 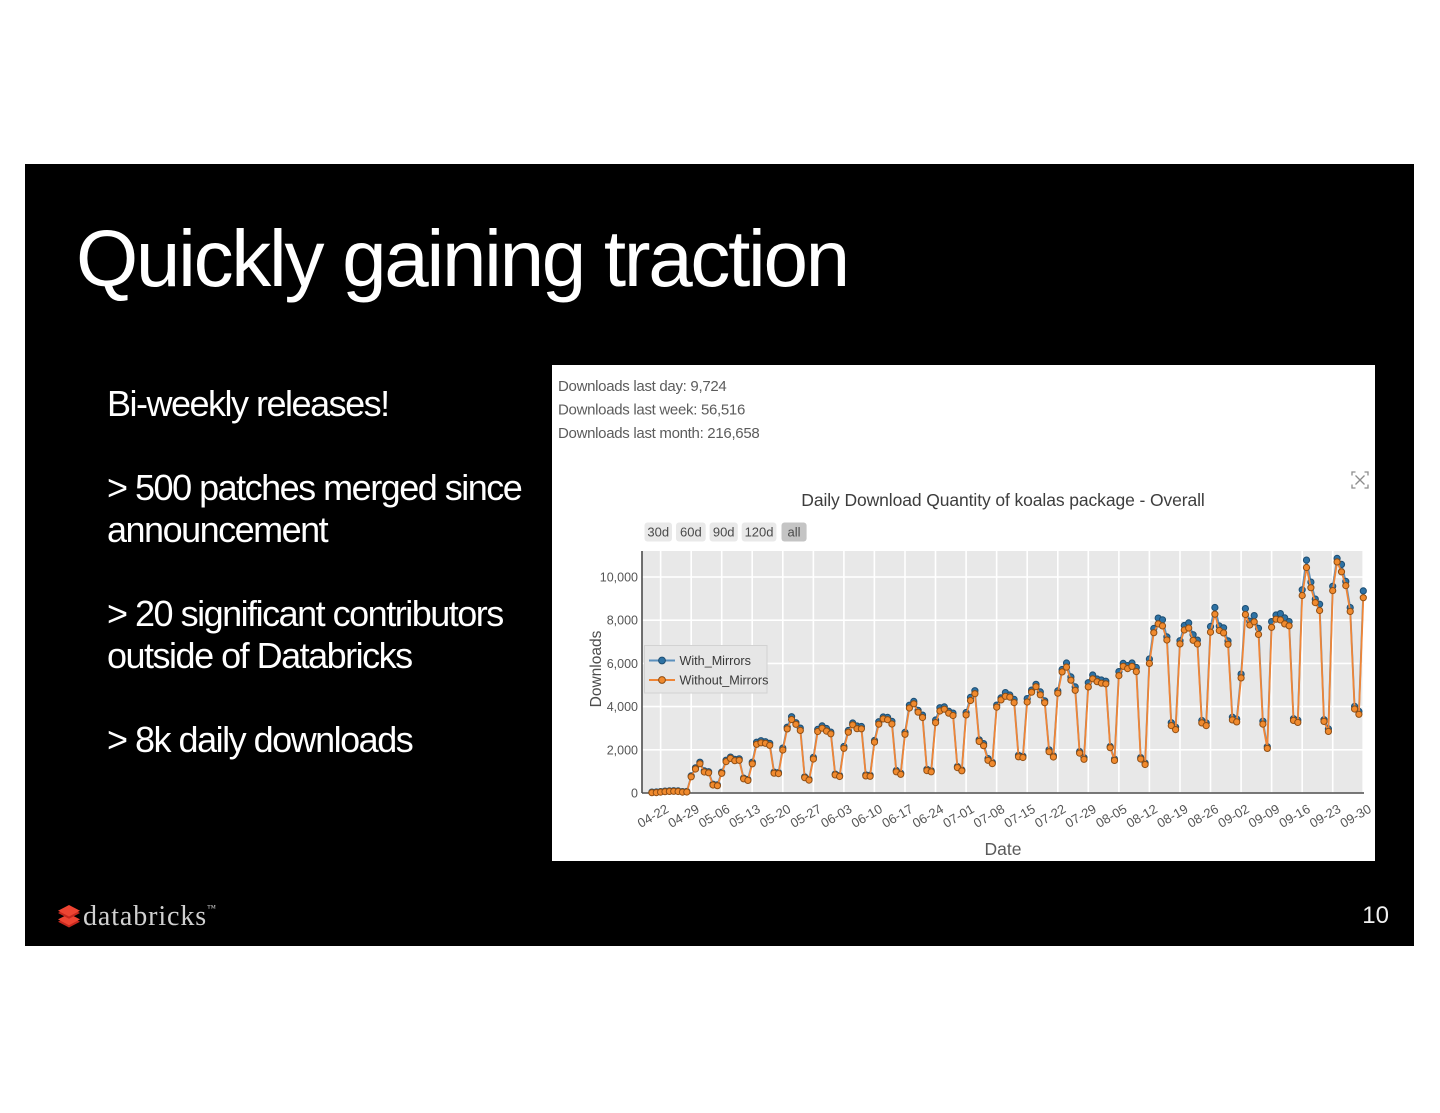 I want to click on svg-text: 2,000, so click(x=622, y=750).